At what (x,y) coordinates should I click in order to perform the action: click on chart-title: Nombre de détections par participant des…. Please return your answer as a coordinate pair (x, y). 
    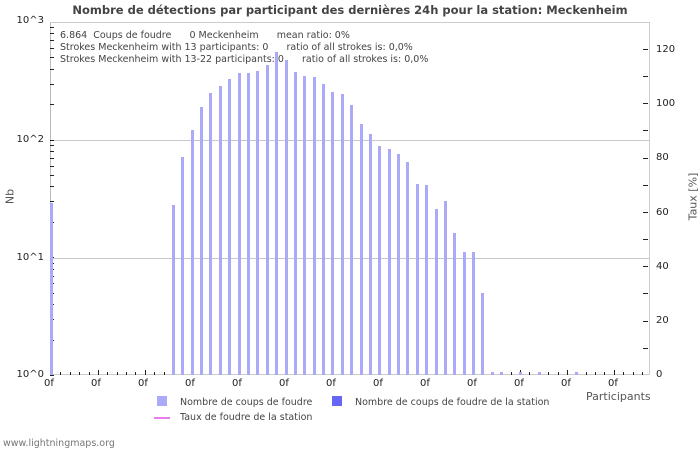
    Looking at the image, I should click on (350, 10).